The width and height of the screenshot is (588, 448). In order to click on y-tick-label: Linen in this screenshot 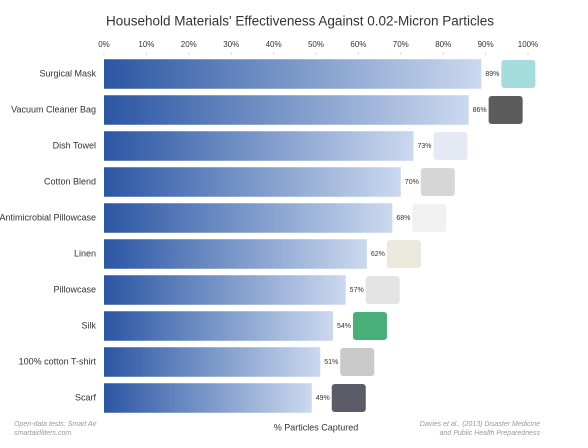, I will do `click(85, 253)`.